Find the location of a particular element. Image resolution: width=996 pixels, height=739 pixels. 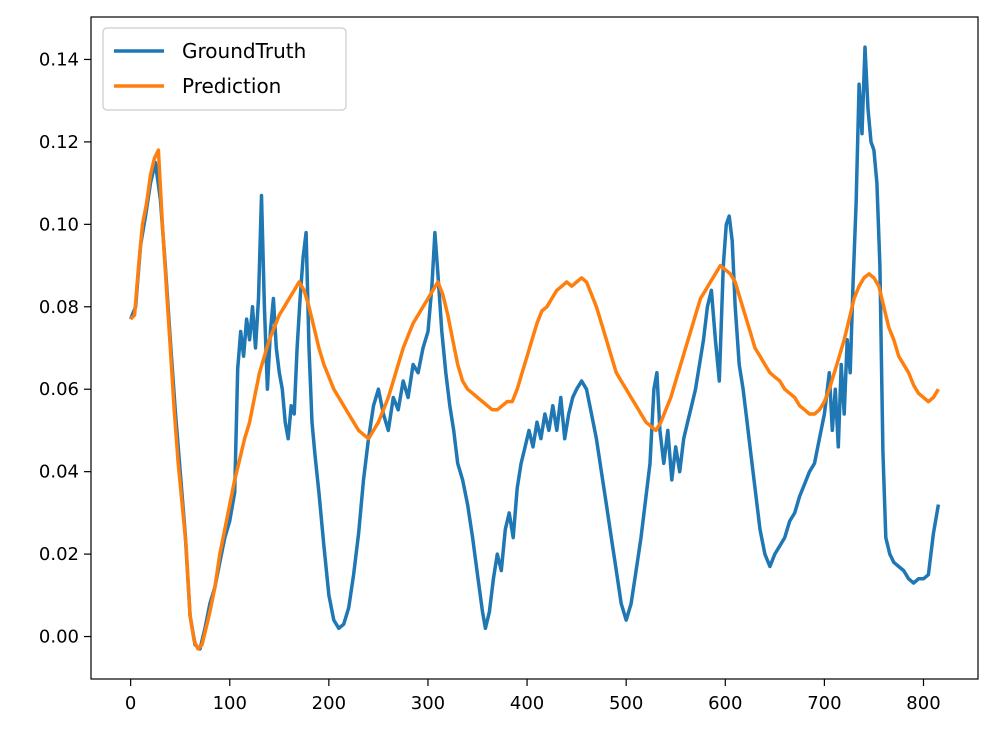

y-tick-label: 0.10 is located at coordinates (59, 224).